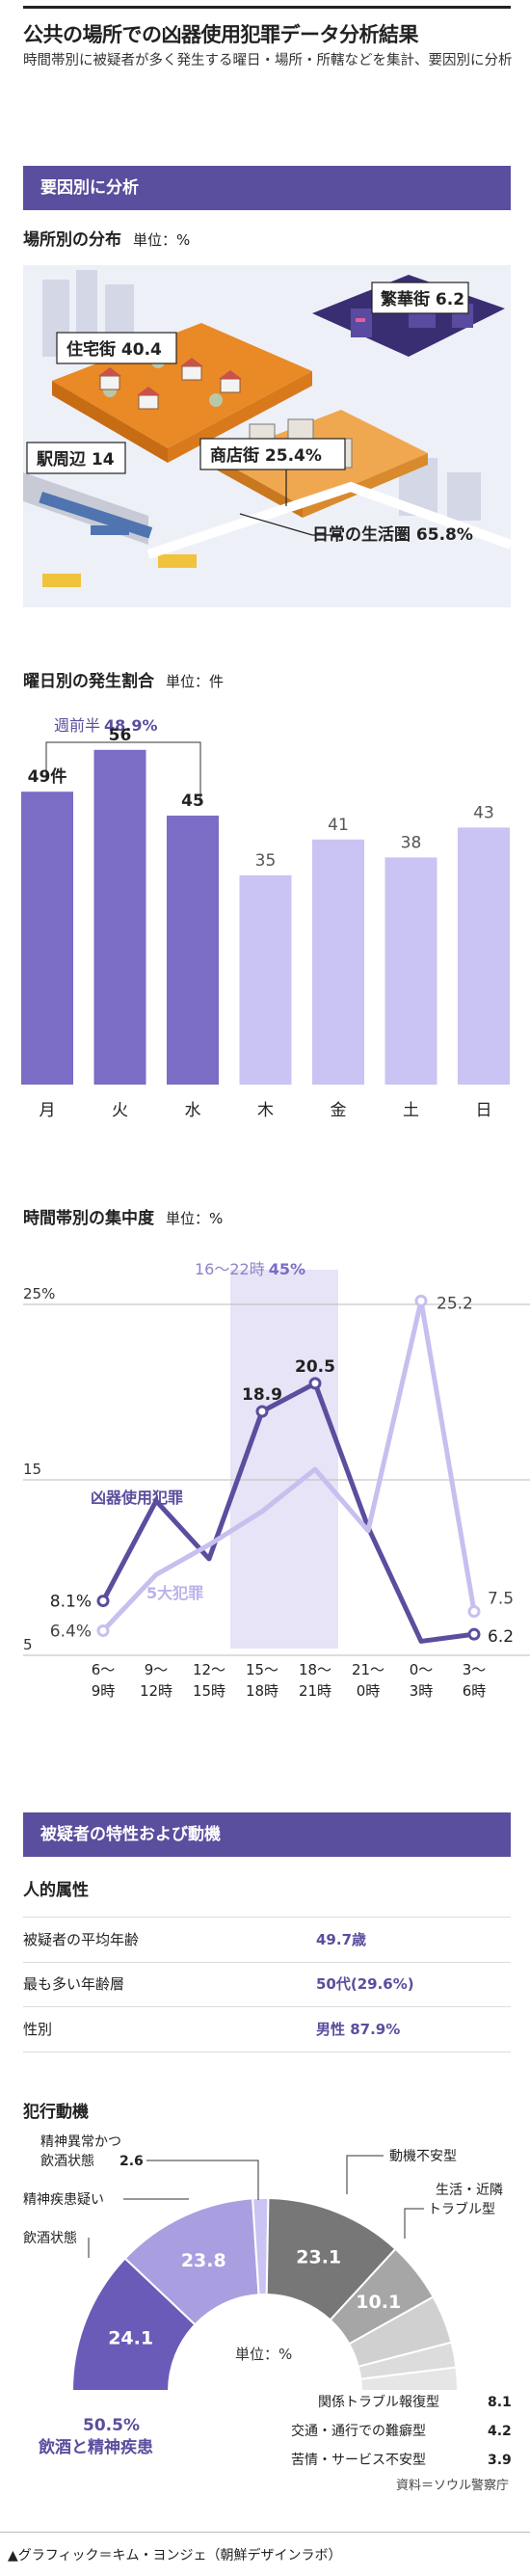  What do you see at coordinates (501, 1600) in the screenshot?
I see `point-label-1-7: 7.5` at bounding box center [501, 1600].